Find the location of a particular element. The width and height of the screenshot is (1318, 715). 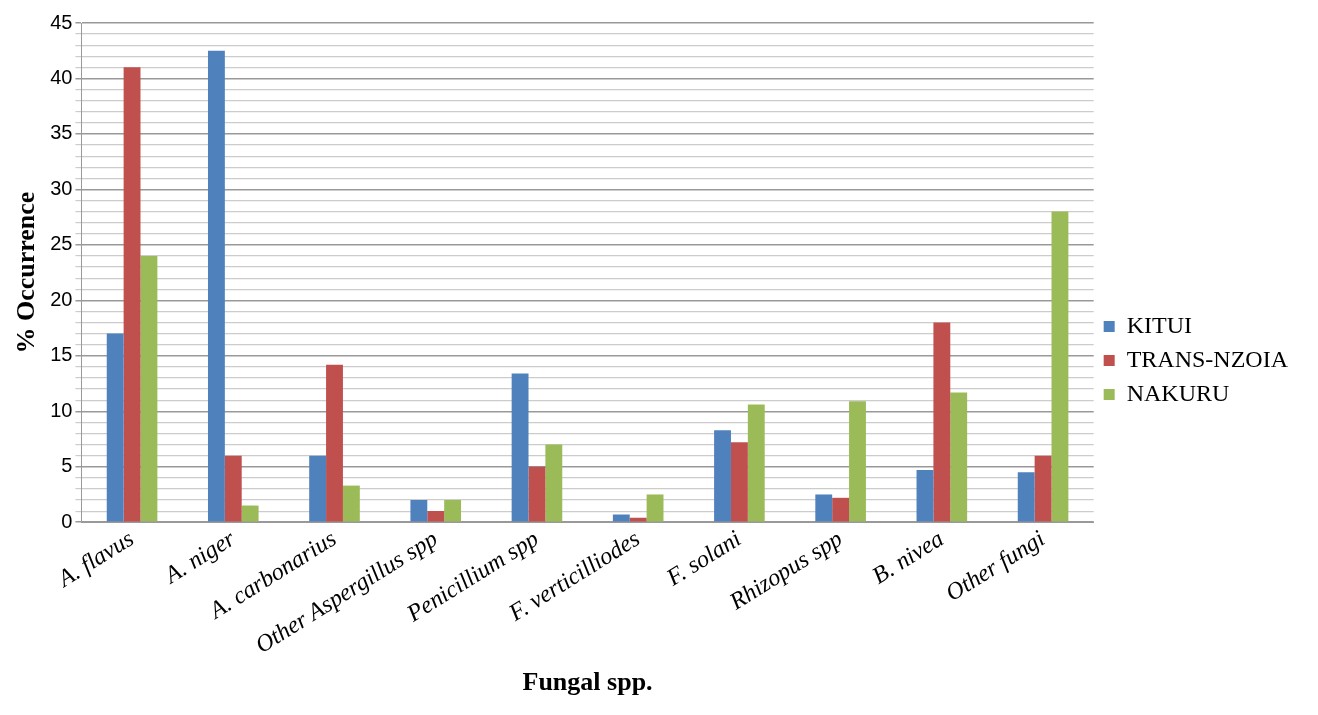

legend-label: KITUI is located at coordinates (1159, 324).